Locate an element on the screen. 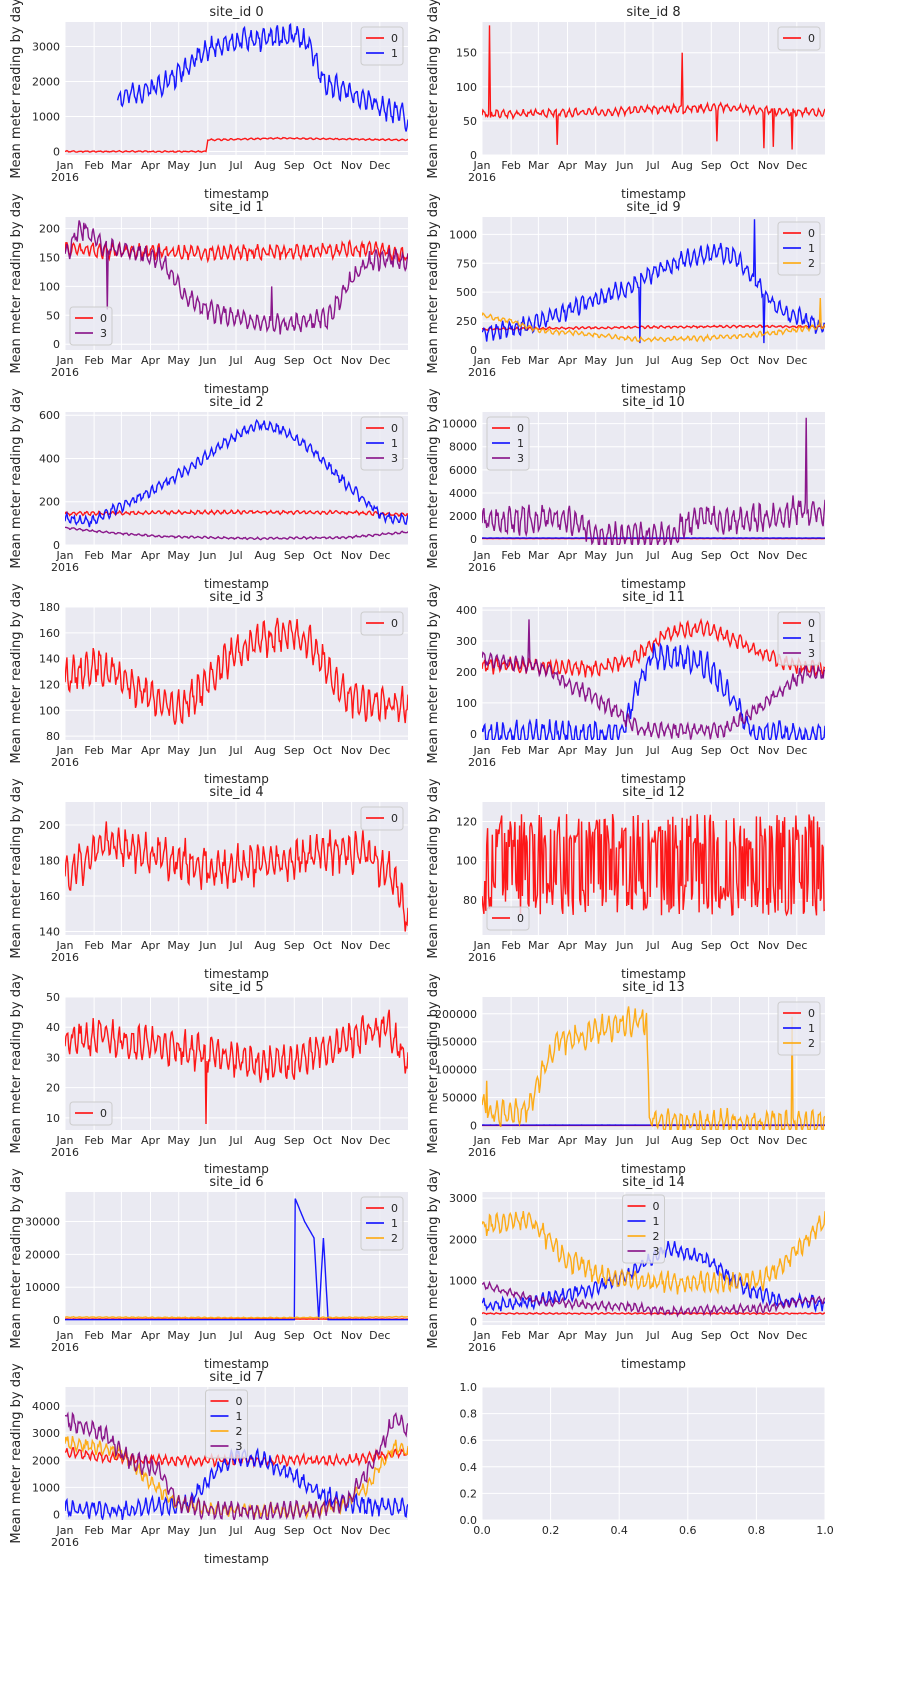 The height and width of the screenshot is (1705, 915). x-tick-label: Sep is located at coordinates (294, 360).